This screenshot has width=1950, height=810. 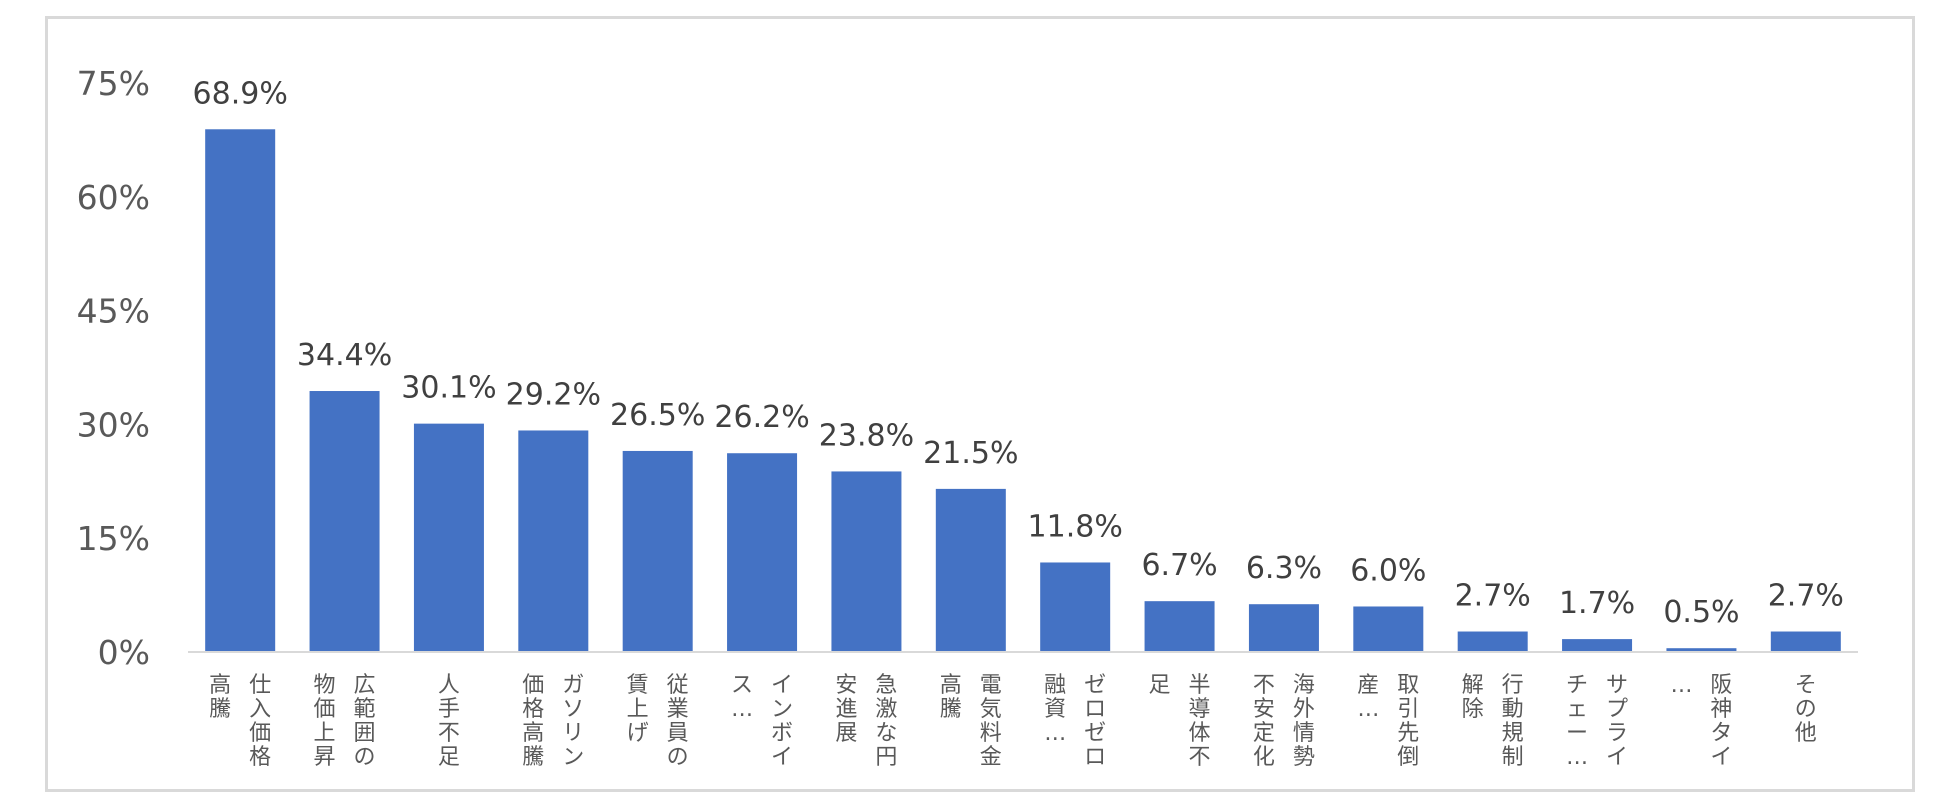 What do you see at coordinates (553, 721) in the screenshot?
I see `category-label: ガソリン価格高騰` at bounding box center [553, 721].